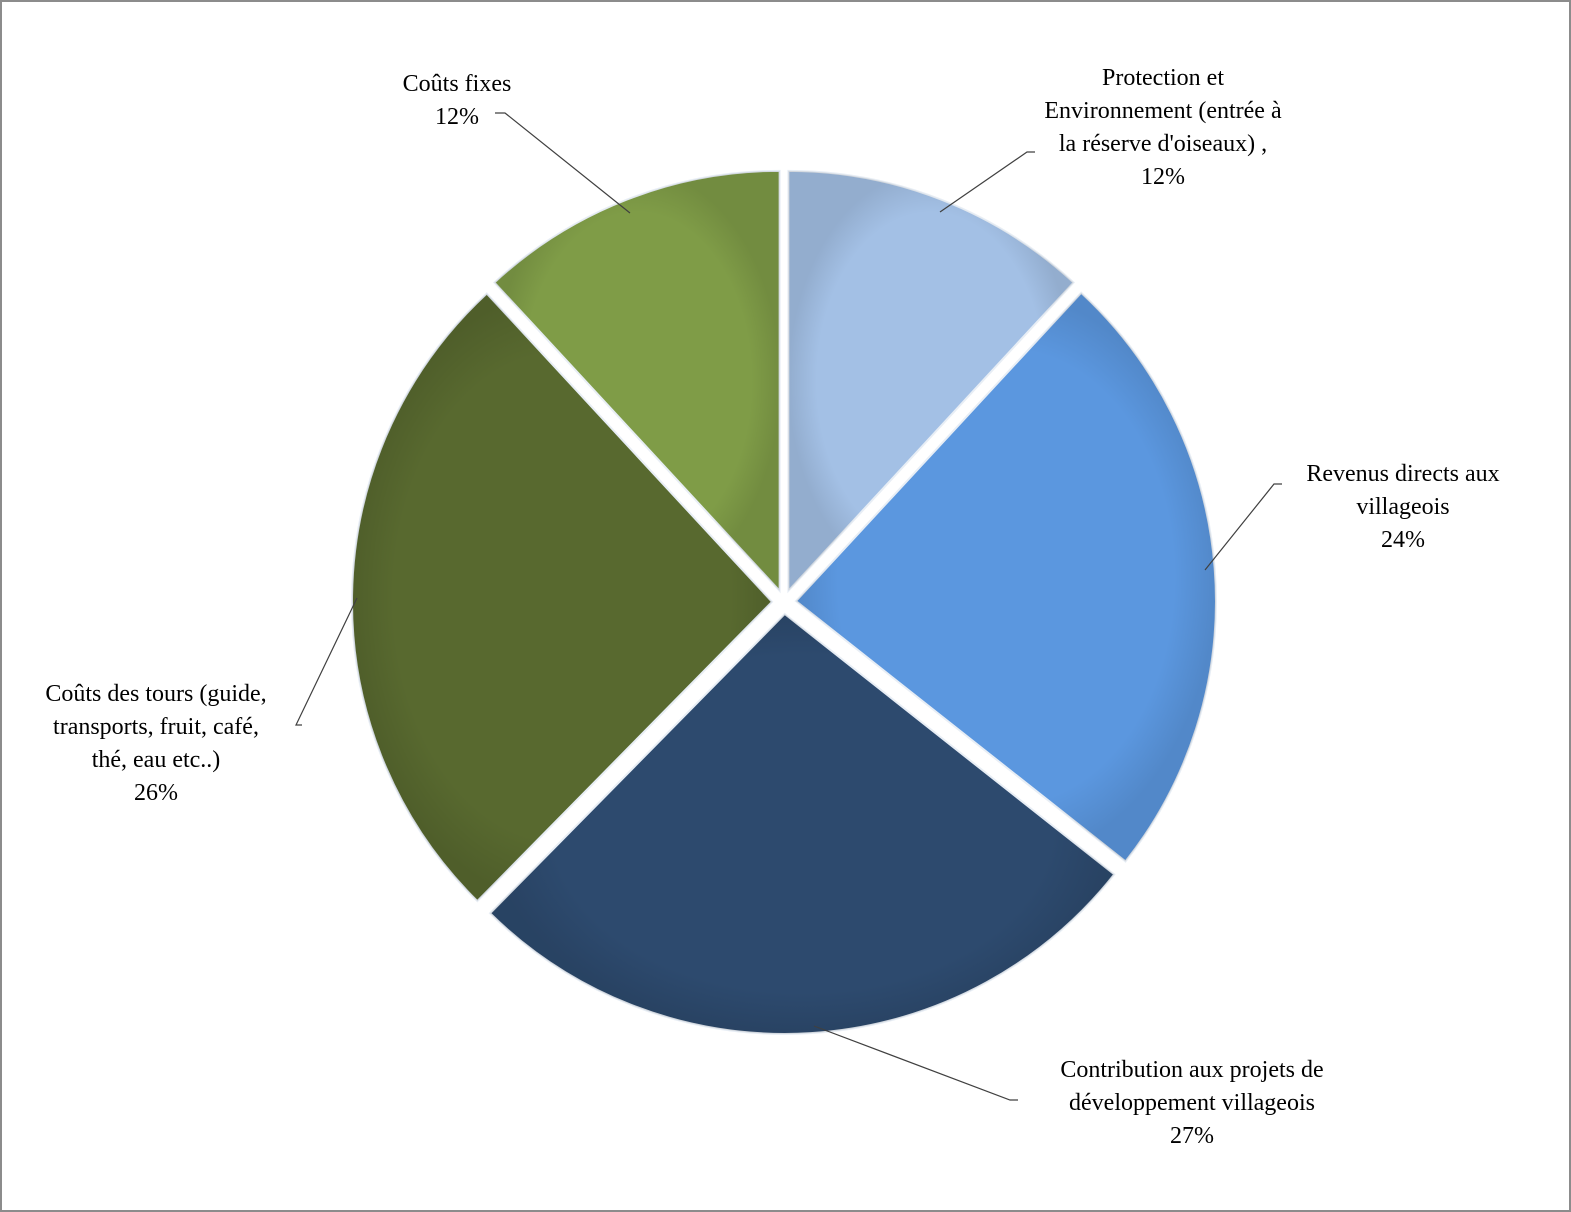  Describe the element at coordinates (1192, 1136) in the screenshot. I see `value-label: 27%` at that location.